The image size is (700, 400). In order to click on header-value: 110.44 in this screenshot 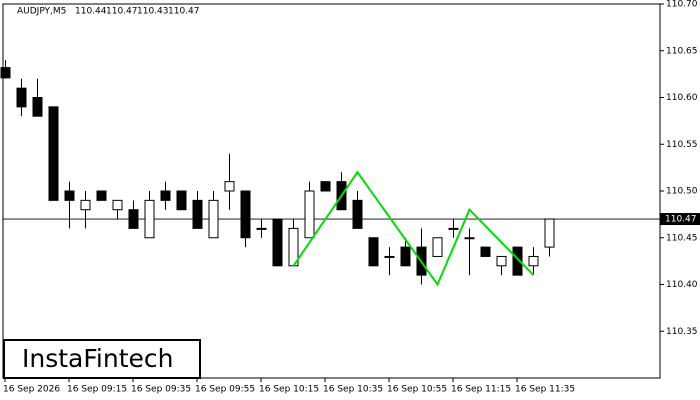, I will do `click(91, 12)`.